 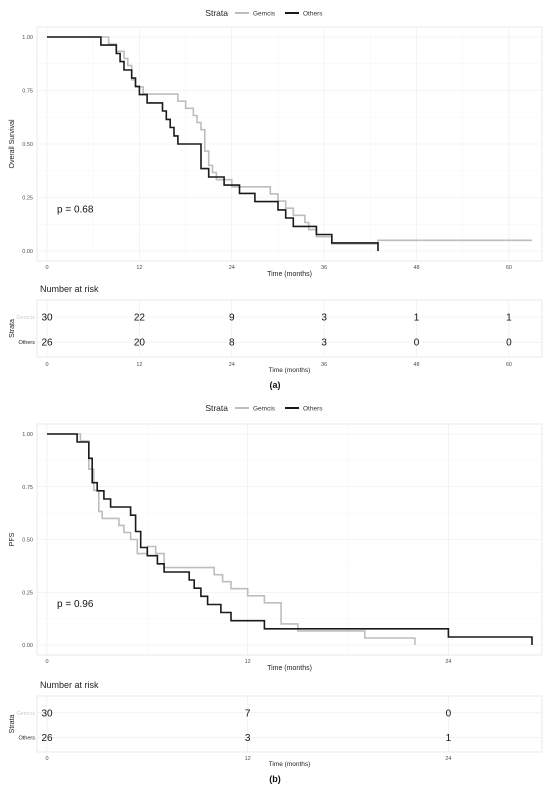 I want to click on panel-caption: (b), so click(x=275, y=779).